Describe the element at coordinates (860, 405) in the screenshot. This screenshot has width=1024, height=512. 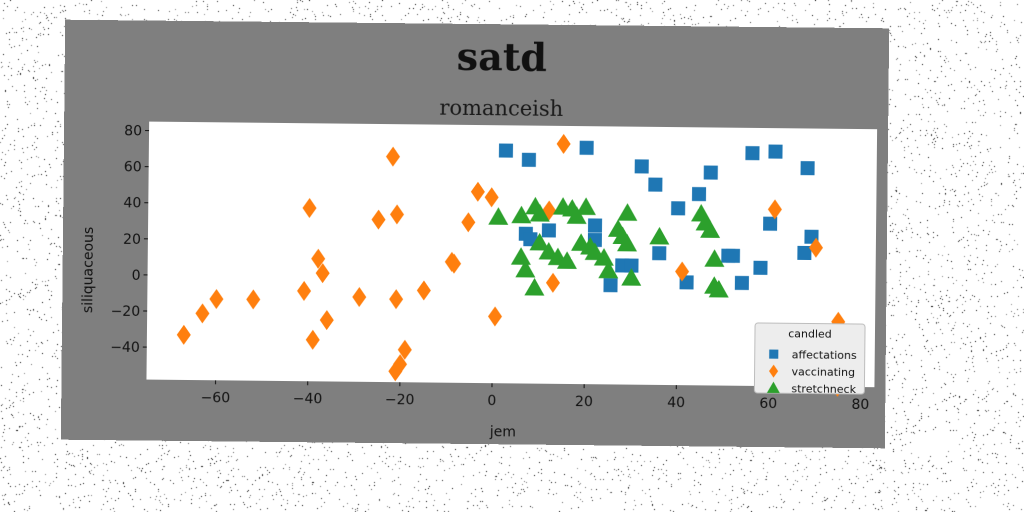
I see `x-tick-label: 80` at that location.